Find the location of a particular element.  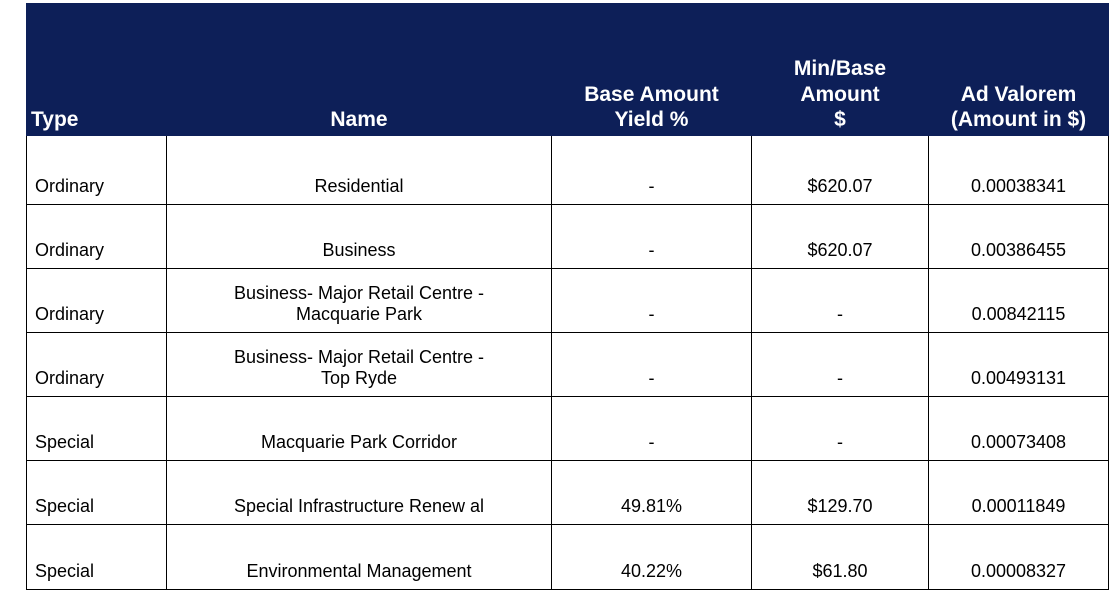

cell-ad-valorem: 0.00073408 is located at coordinates (1018, 428).